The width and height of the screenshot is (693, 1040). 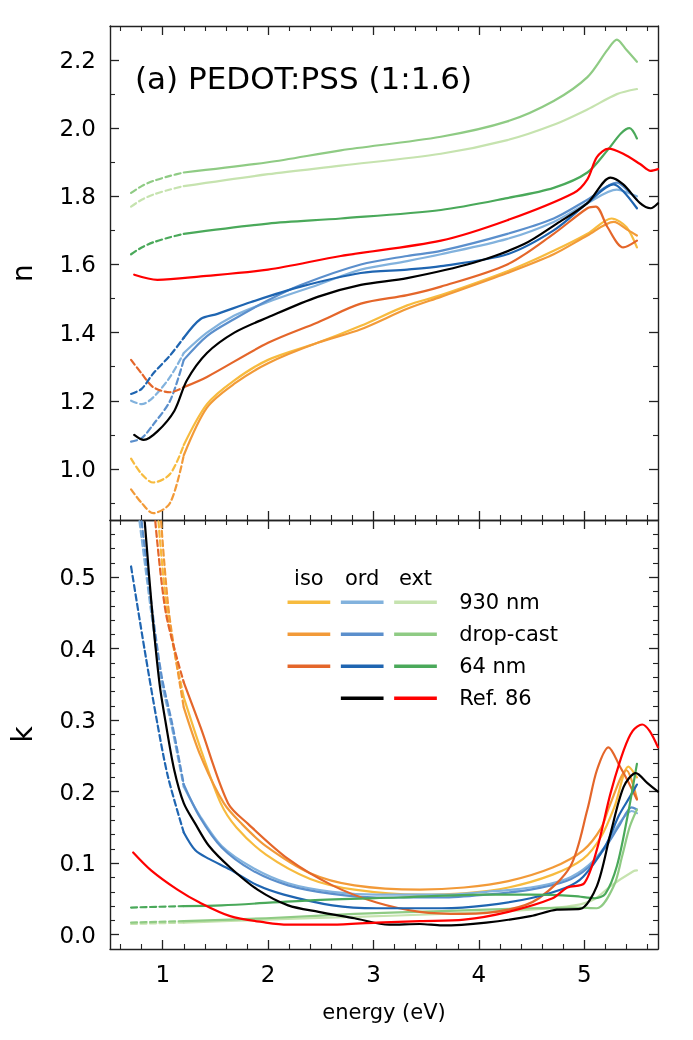 What do you see at coordinates (493, 666) in the screenshot?
I see `legend-label: 64 nm` at bounding box center [493, 666].